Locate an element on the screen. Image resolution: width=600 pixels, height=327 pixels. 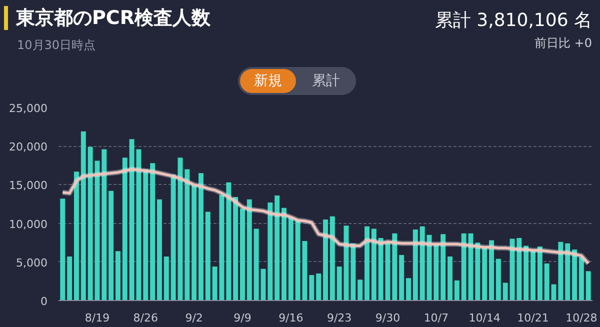
x-tick-label: 10/21 is located at coordinates (533, 318).